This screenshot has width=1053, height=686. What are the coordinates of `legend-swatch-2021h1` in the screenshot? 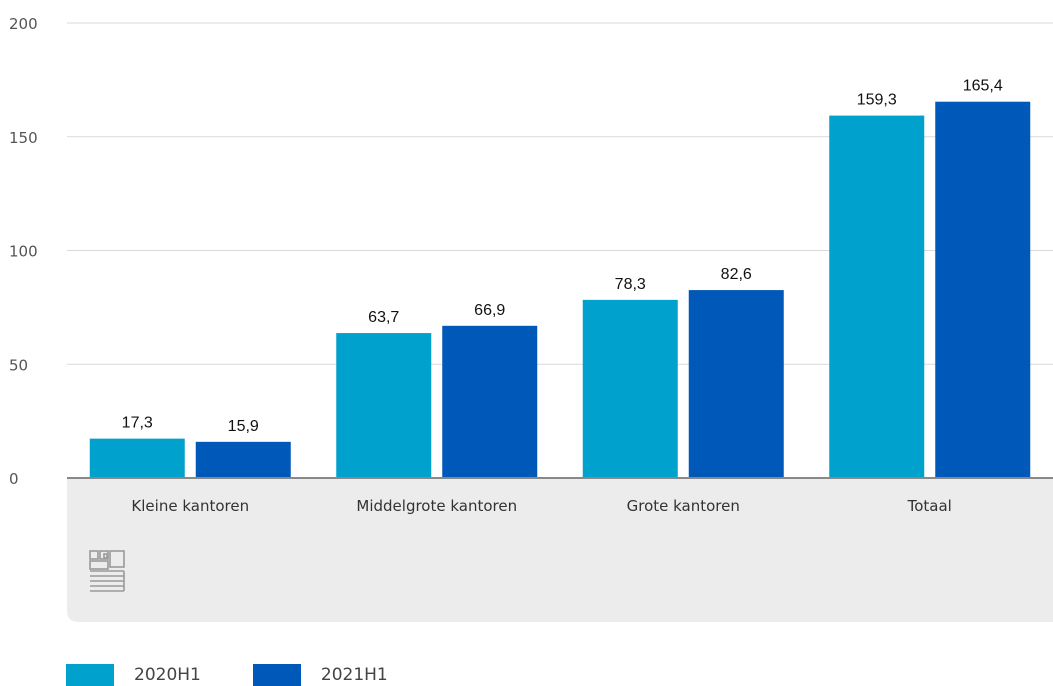 It's located at (276, 675).